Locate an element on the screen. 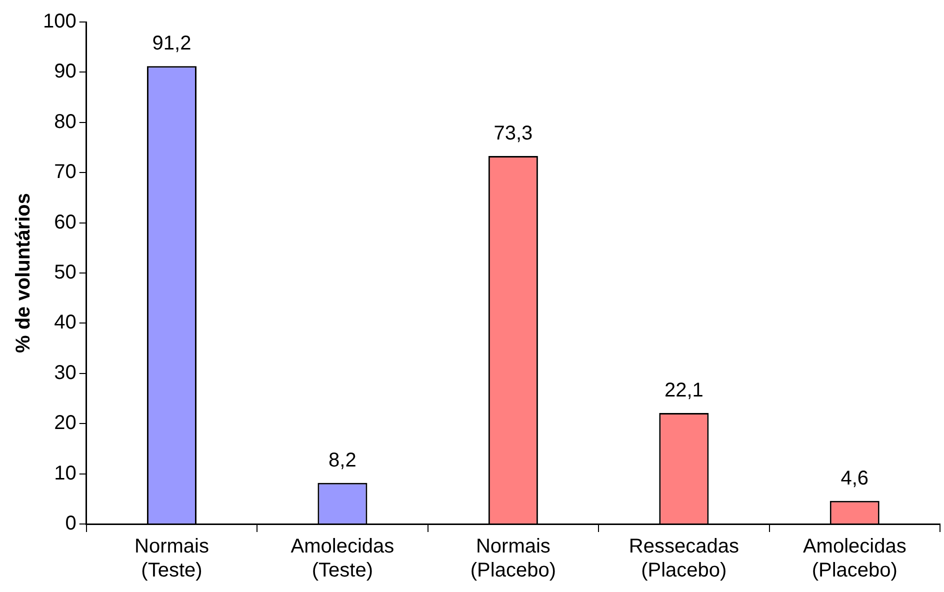  data-label: 73,3 is located at coordinates (513, 133).